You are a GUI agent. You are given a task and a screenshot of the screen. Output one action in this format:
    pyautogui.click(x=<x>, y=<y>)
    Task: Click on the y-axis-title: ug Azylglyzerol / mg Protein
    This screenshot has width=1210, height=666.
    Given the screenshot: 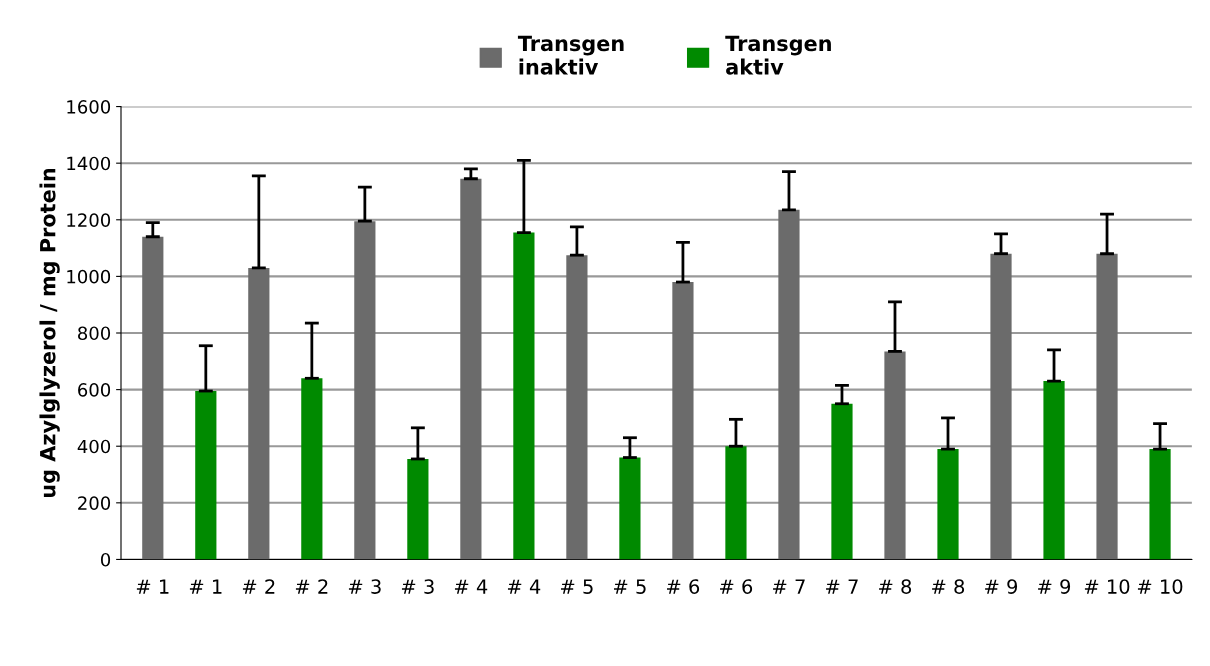 What is the action you would take?
    pyautogui.click(x=49, y=333)
    